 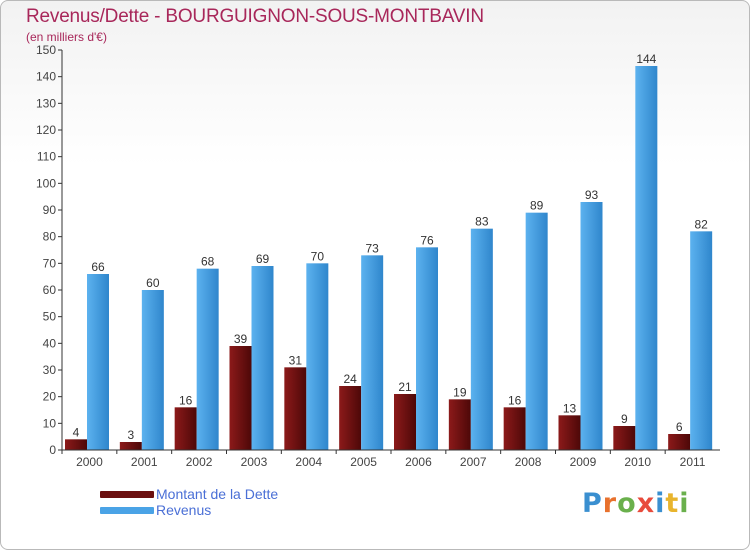 What do you see at coordinates (610, 503) in the screenshot?
I see `logo-letter: r` at bounding box center [610, 503].